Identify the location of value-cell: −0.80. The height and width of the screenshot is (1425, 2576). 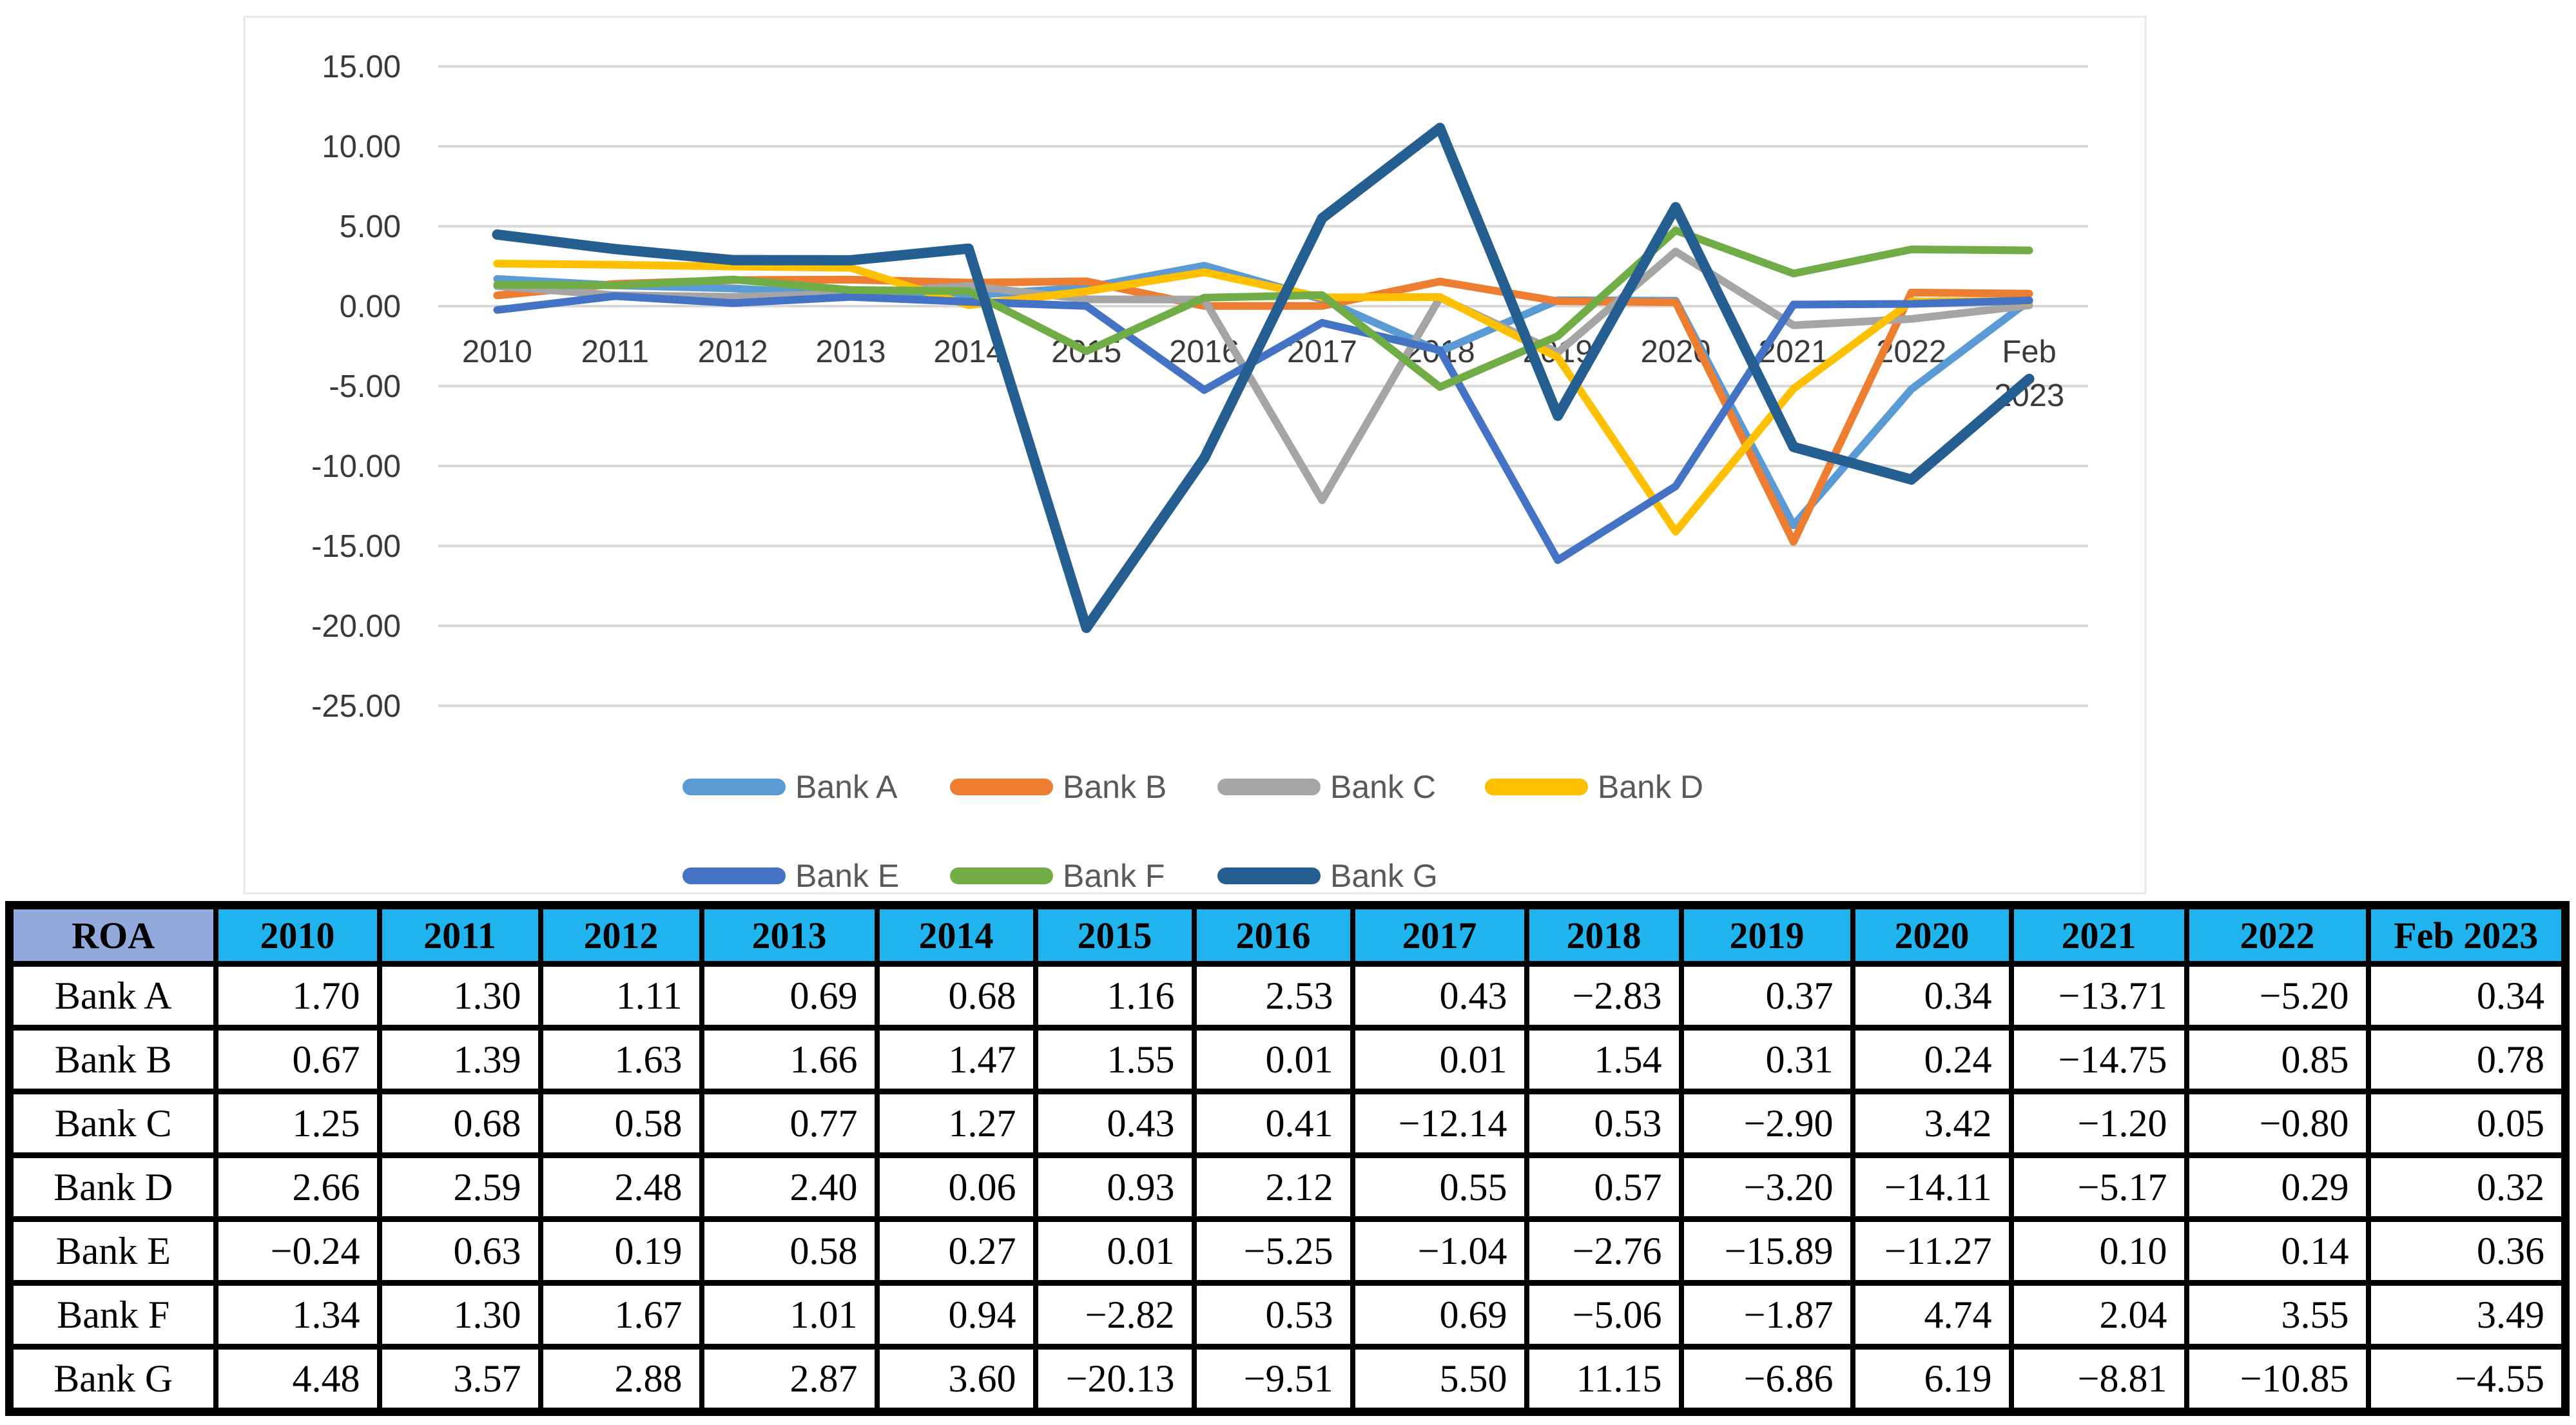
(2277, 1123).